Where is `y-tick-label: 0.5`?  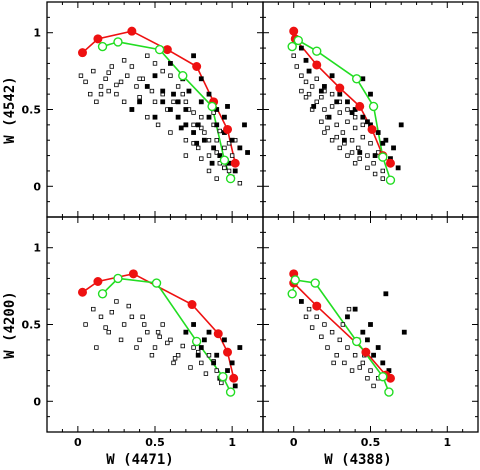
y-tick-label: 0.5 is located at coordinates (32, 110).